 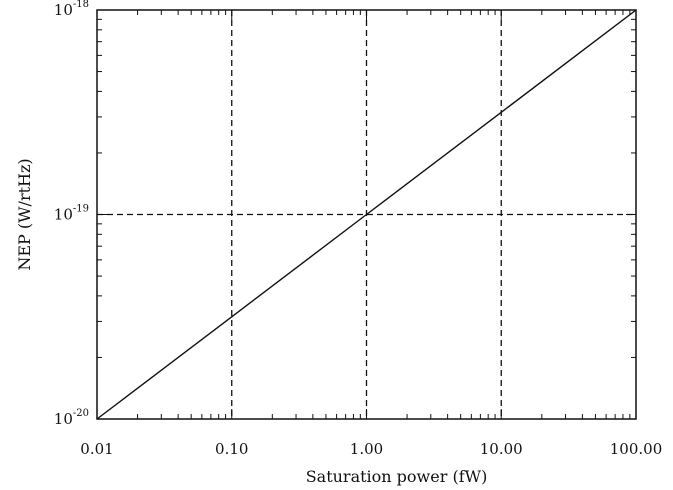 I want to click on y-tick-label: 10-20, so click(x=71, y=418).